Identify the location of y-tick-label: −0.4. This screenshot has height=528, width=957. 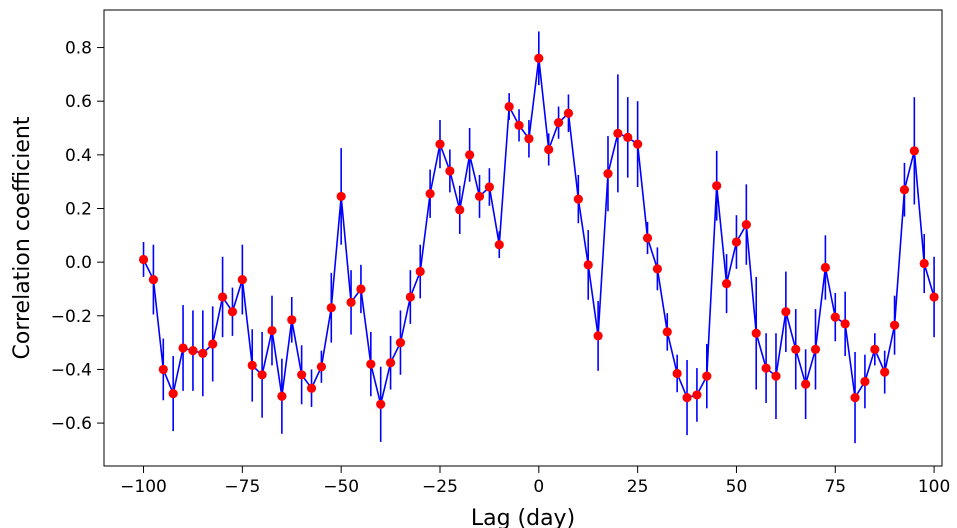
(71, 370).